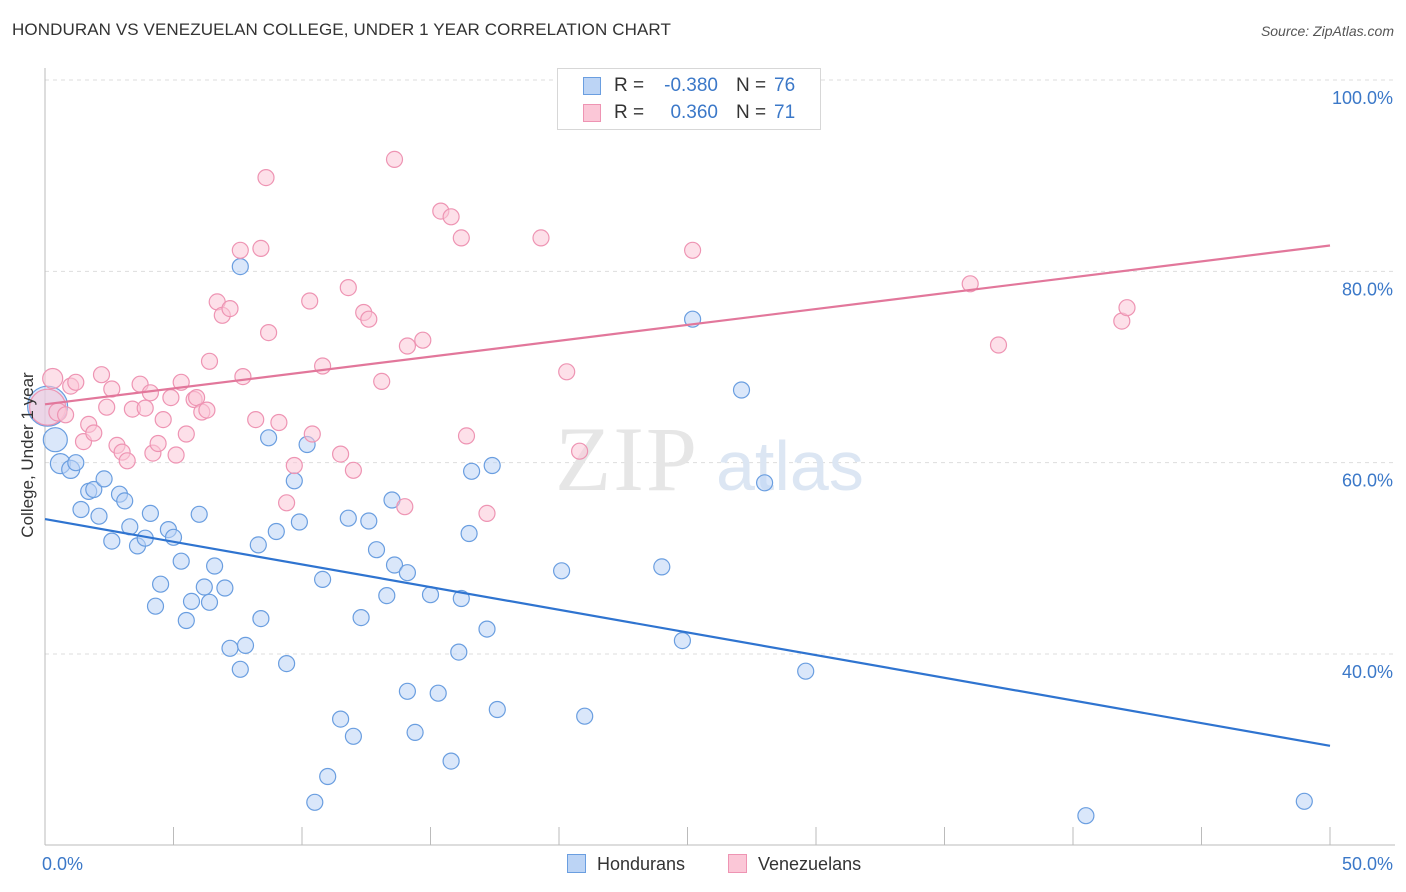 This screenshot has height=892, width=1406. I want to click on hondurans-swatch, so click(592, 86).